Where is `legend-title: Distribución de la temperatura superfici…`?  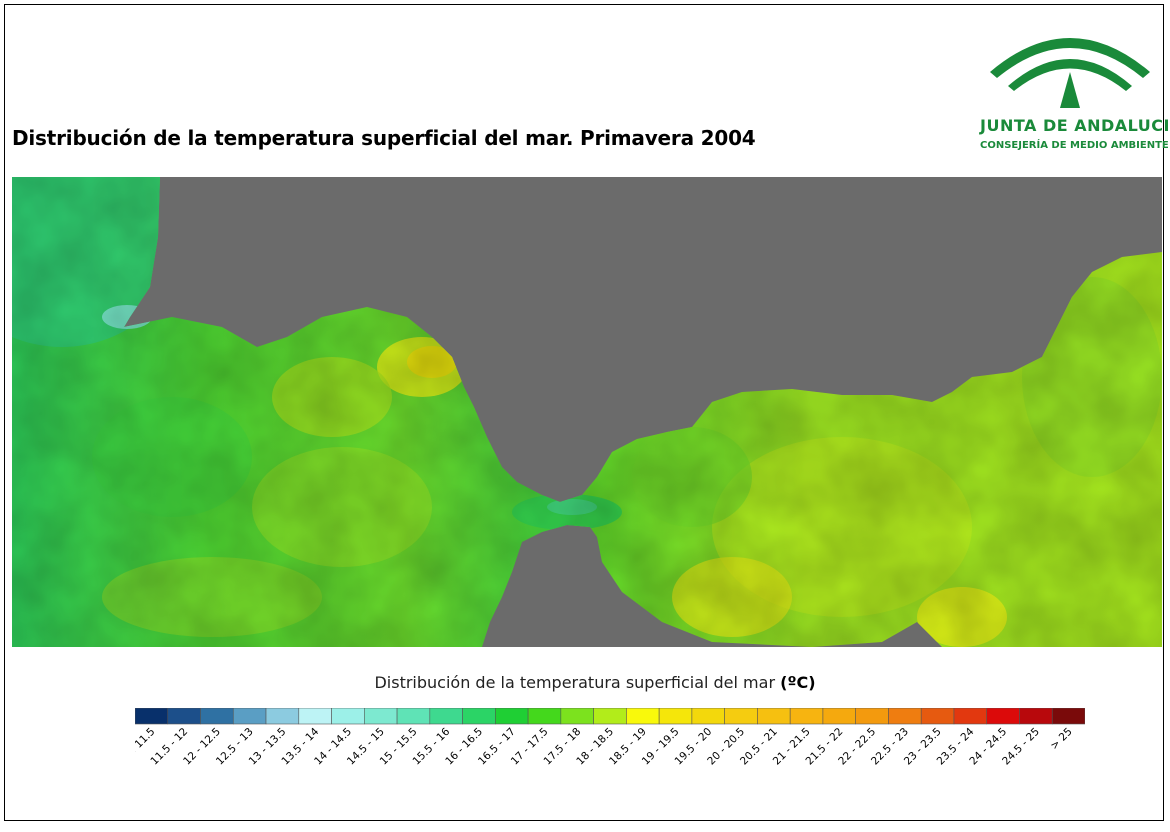 legend-title: Distribución de la temperatura superfici… is located at coordinates (585, 682).